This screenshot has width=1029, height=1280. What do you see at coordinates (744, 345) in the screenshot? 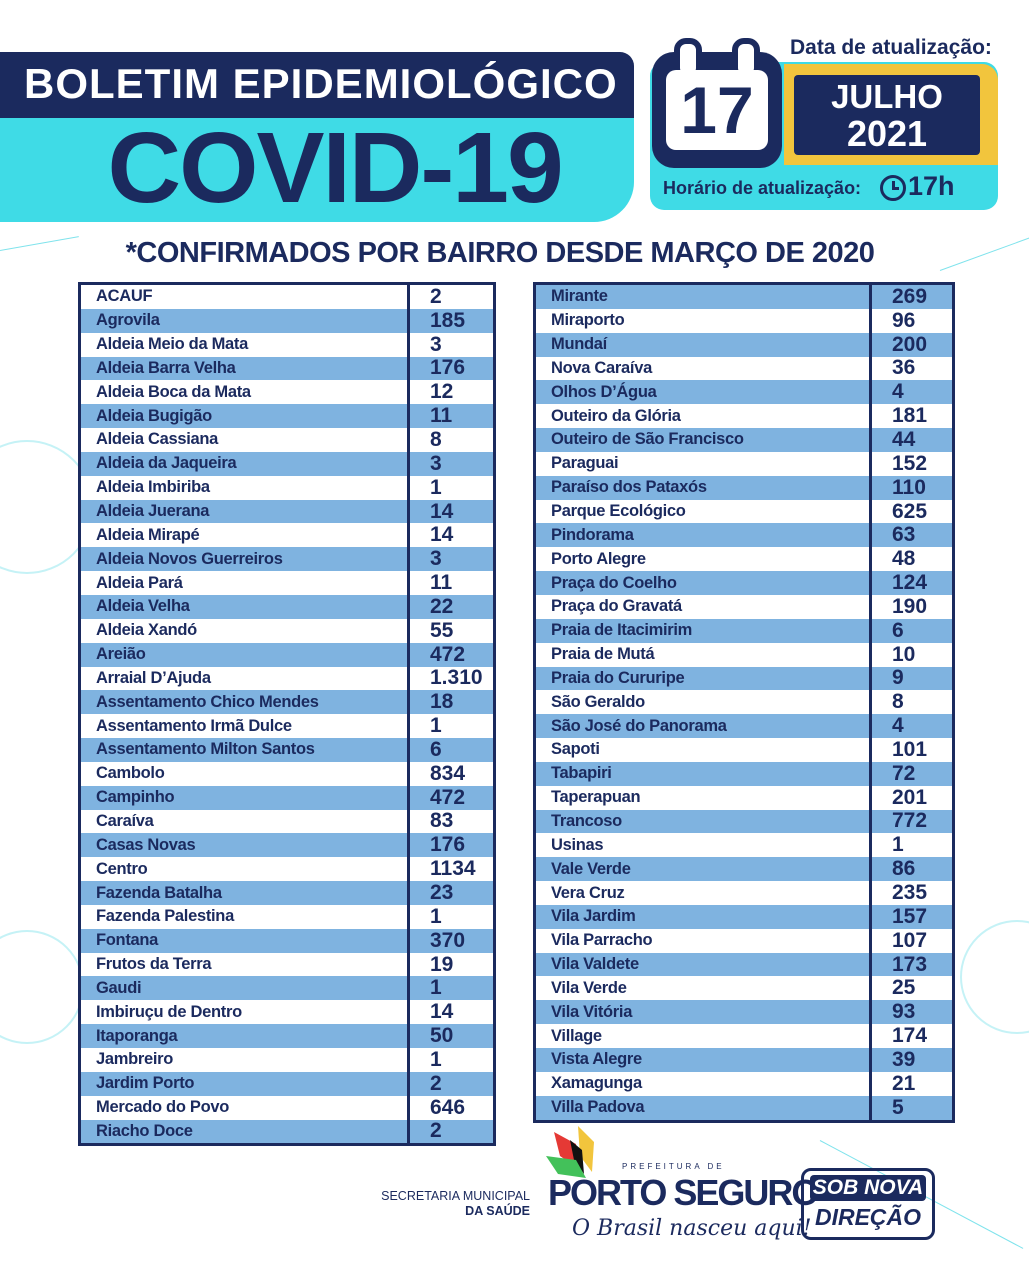
I see `table-row: Mundaí 200` at bounding box center [744, 345].